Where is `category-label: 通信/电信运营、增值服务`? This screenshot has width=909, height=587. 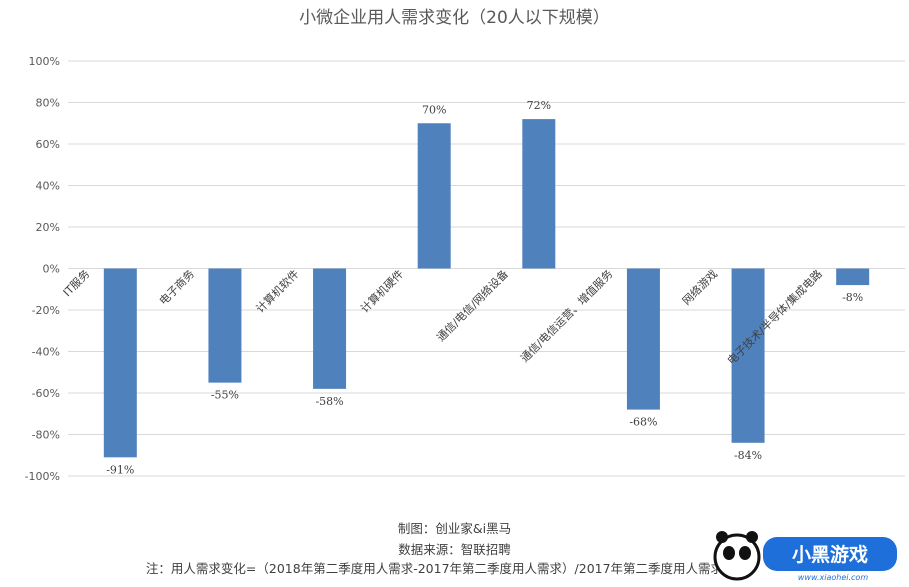
category-label: 通信/电信运营、增值服务 is located at coordinates (566, 316).